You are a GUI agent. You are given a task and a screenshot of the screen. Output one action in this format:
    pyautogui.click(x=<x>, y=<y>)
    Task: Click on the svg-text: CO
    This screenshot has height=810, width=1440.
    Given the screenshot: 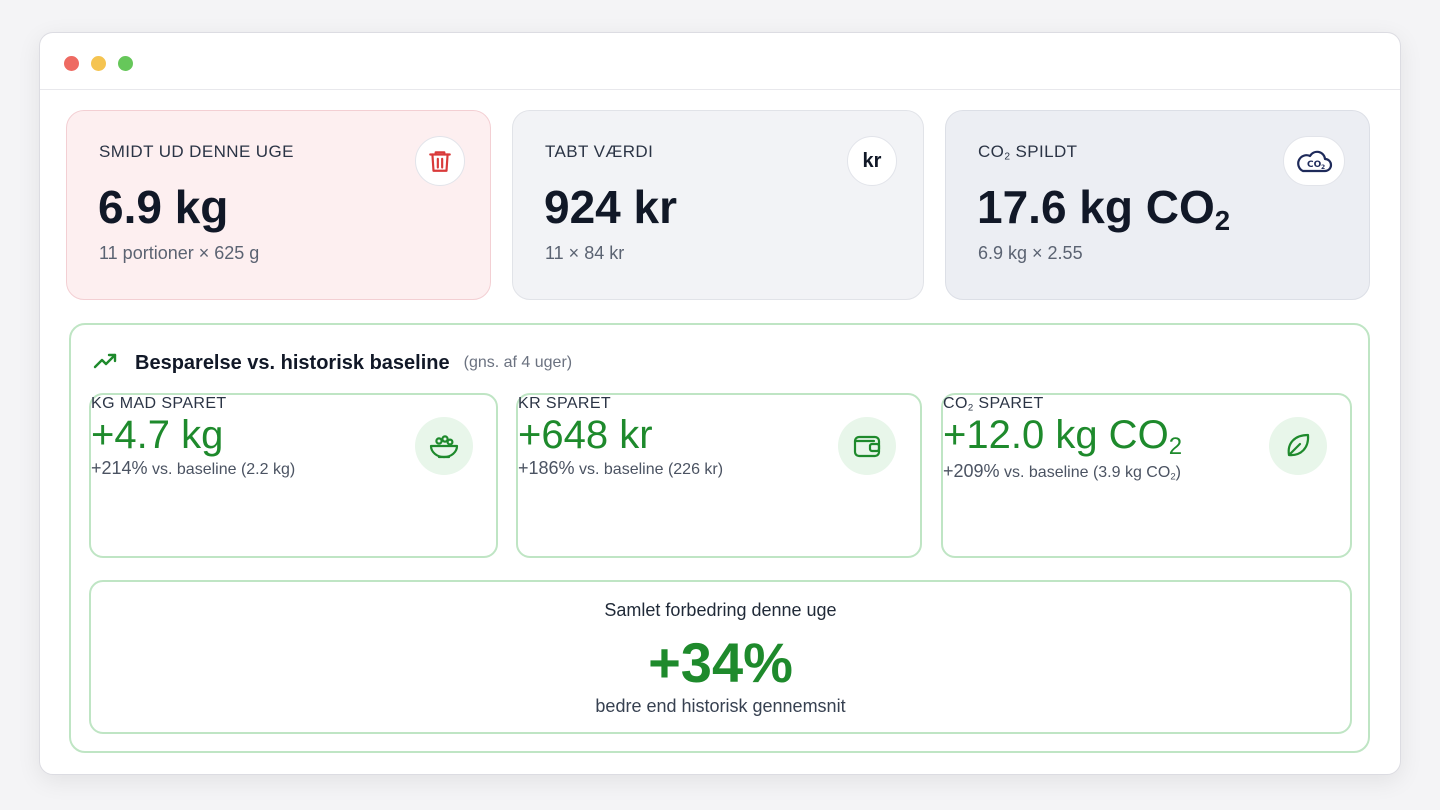 What is the action you would take?
    pyautogui.click(x=1314, y=165)
    